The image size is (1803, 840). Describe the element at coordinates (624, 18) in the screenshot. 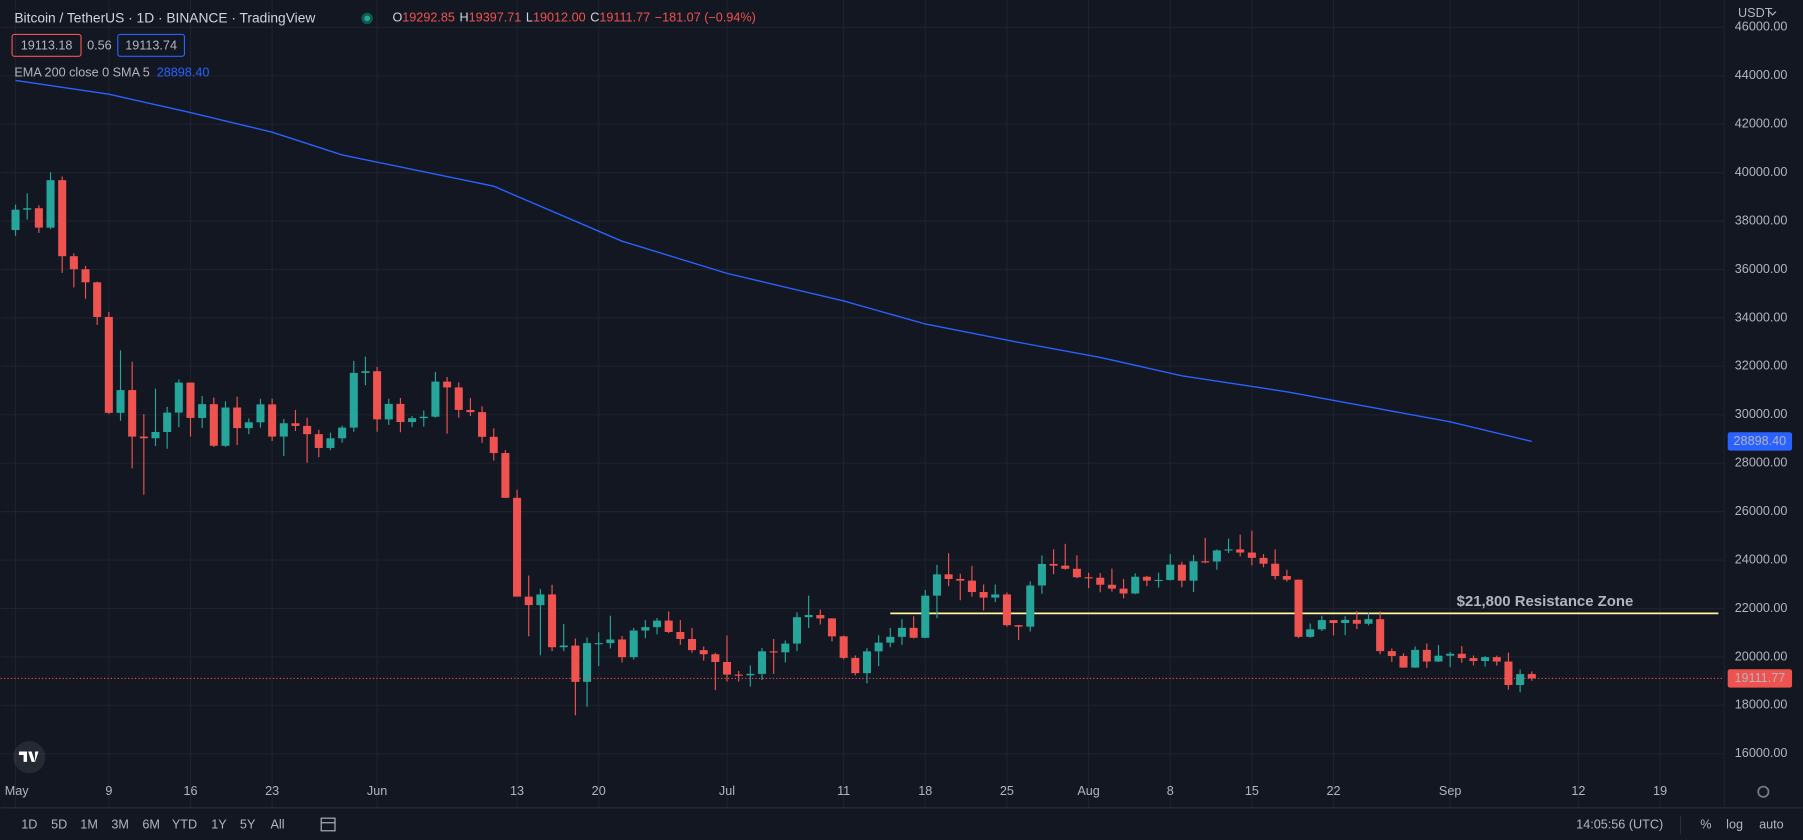

I see `ohlc-value: 19111.77` at that location.